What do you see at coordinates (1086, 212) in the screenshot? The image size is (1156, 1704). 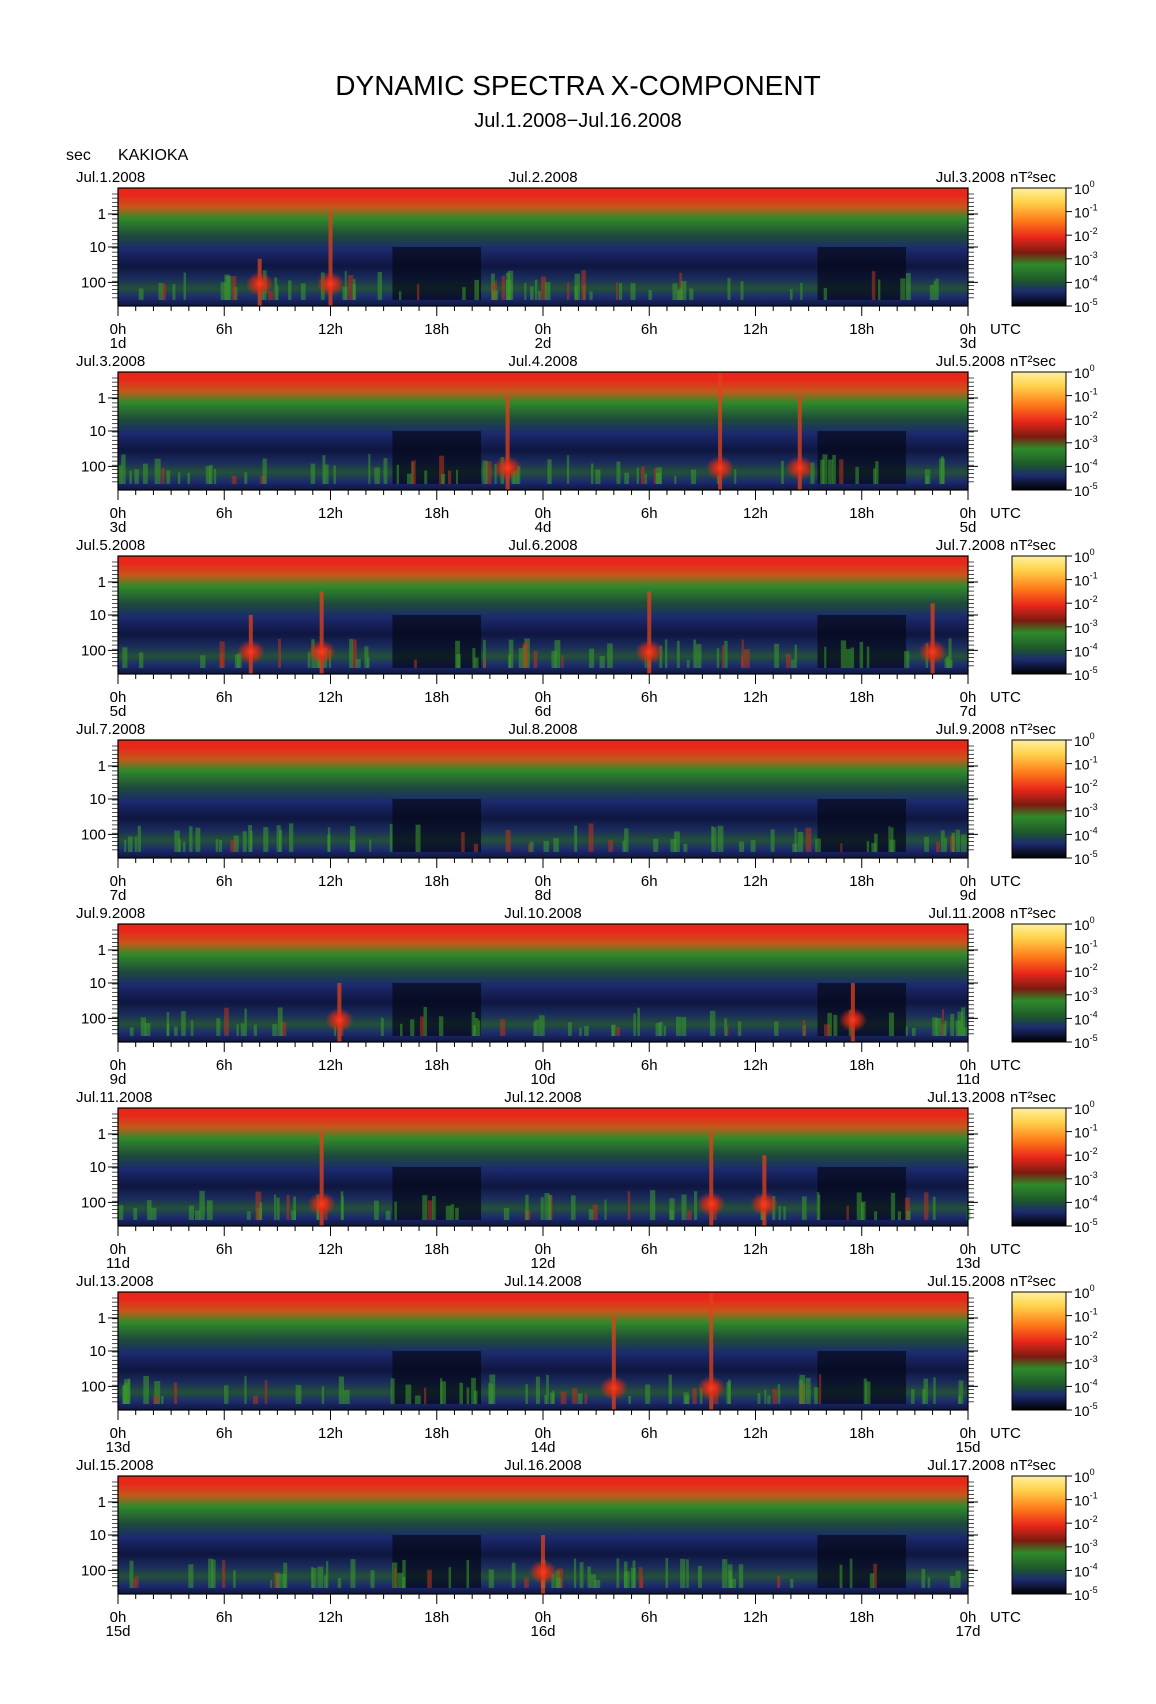 I see `colorbar-tick-label: 10⁻¹` at bounding box center [1086, 212].